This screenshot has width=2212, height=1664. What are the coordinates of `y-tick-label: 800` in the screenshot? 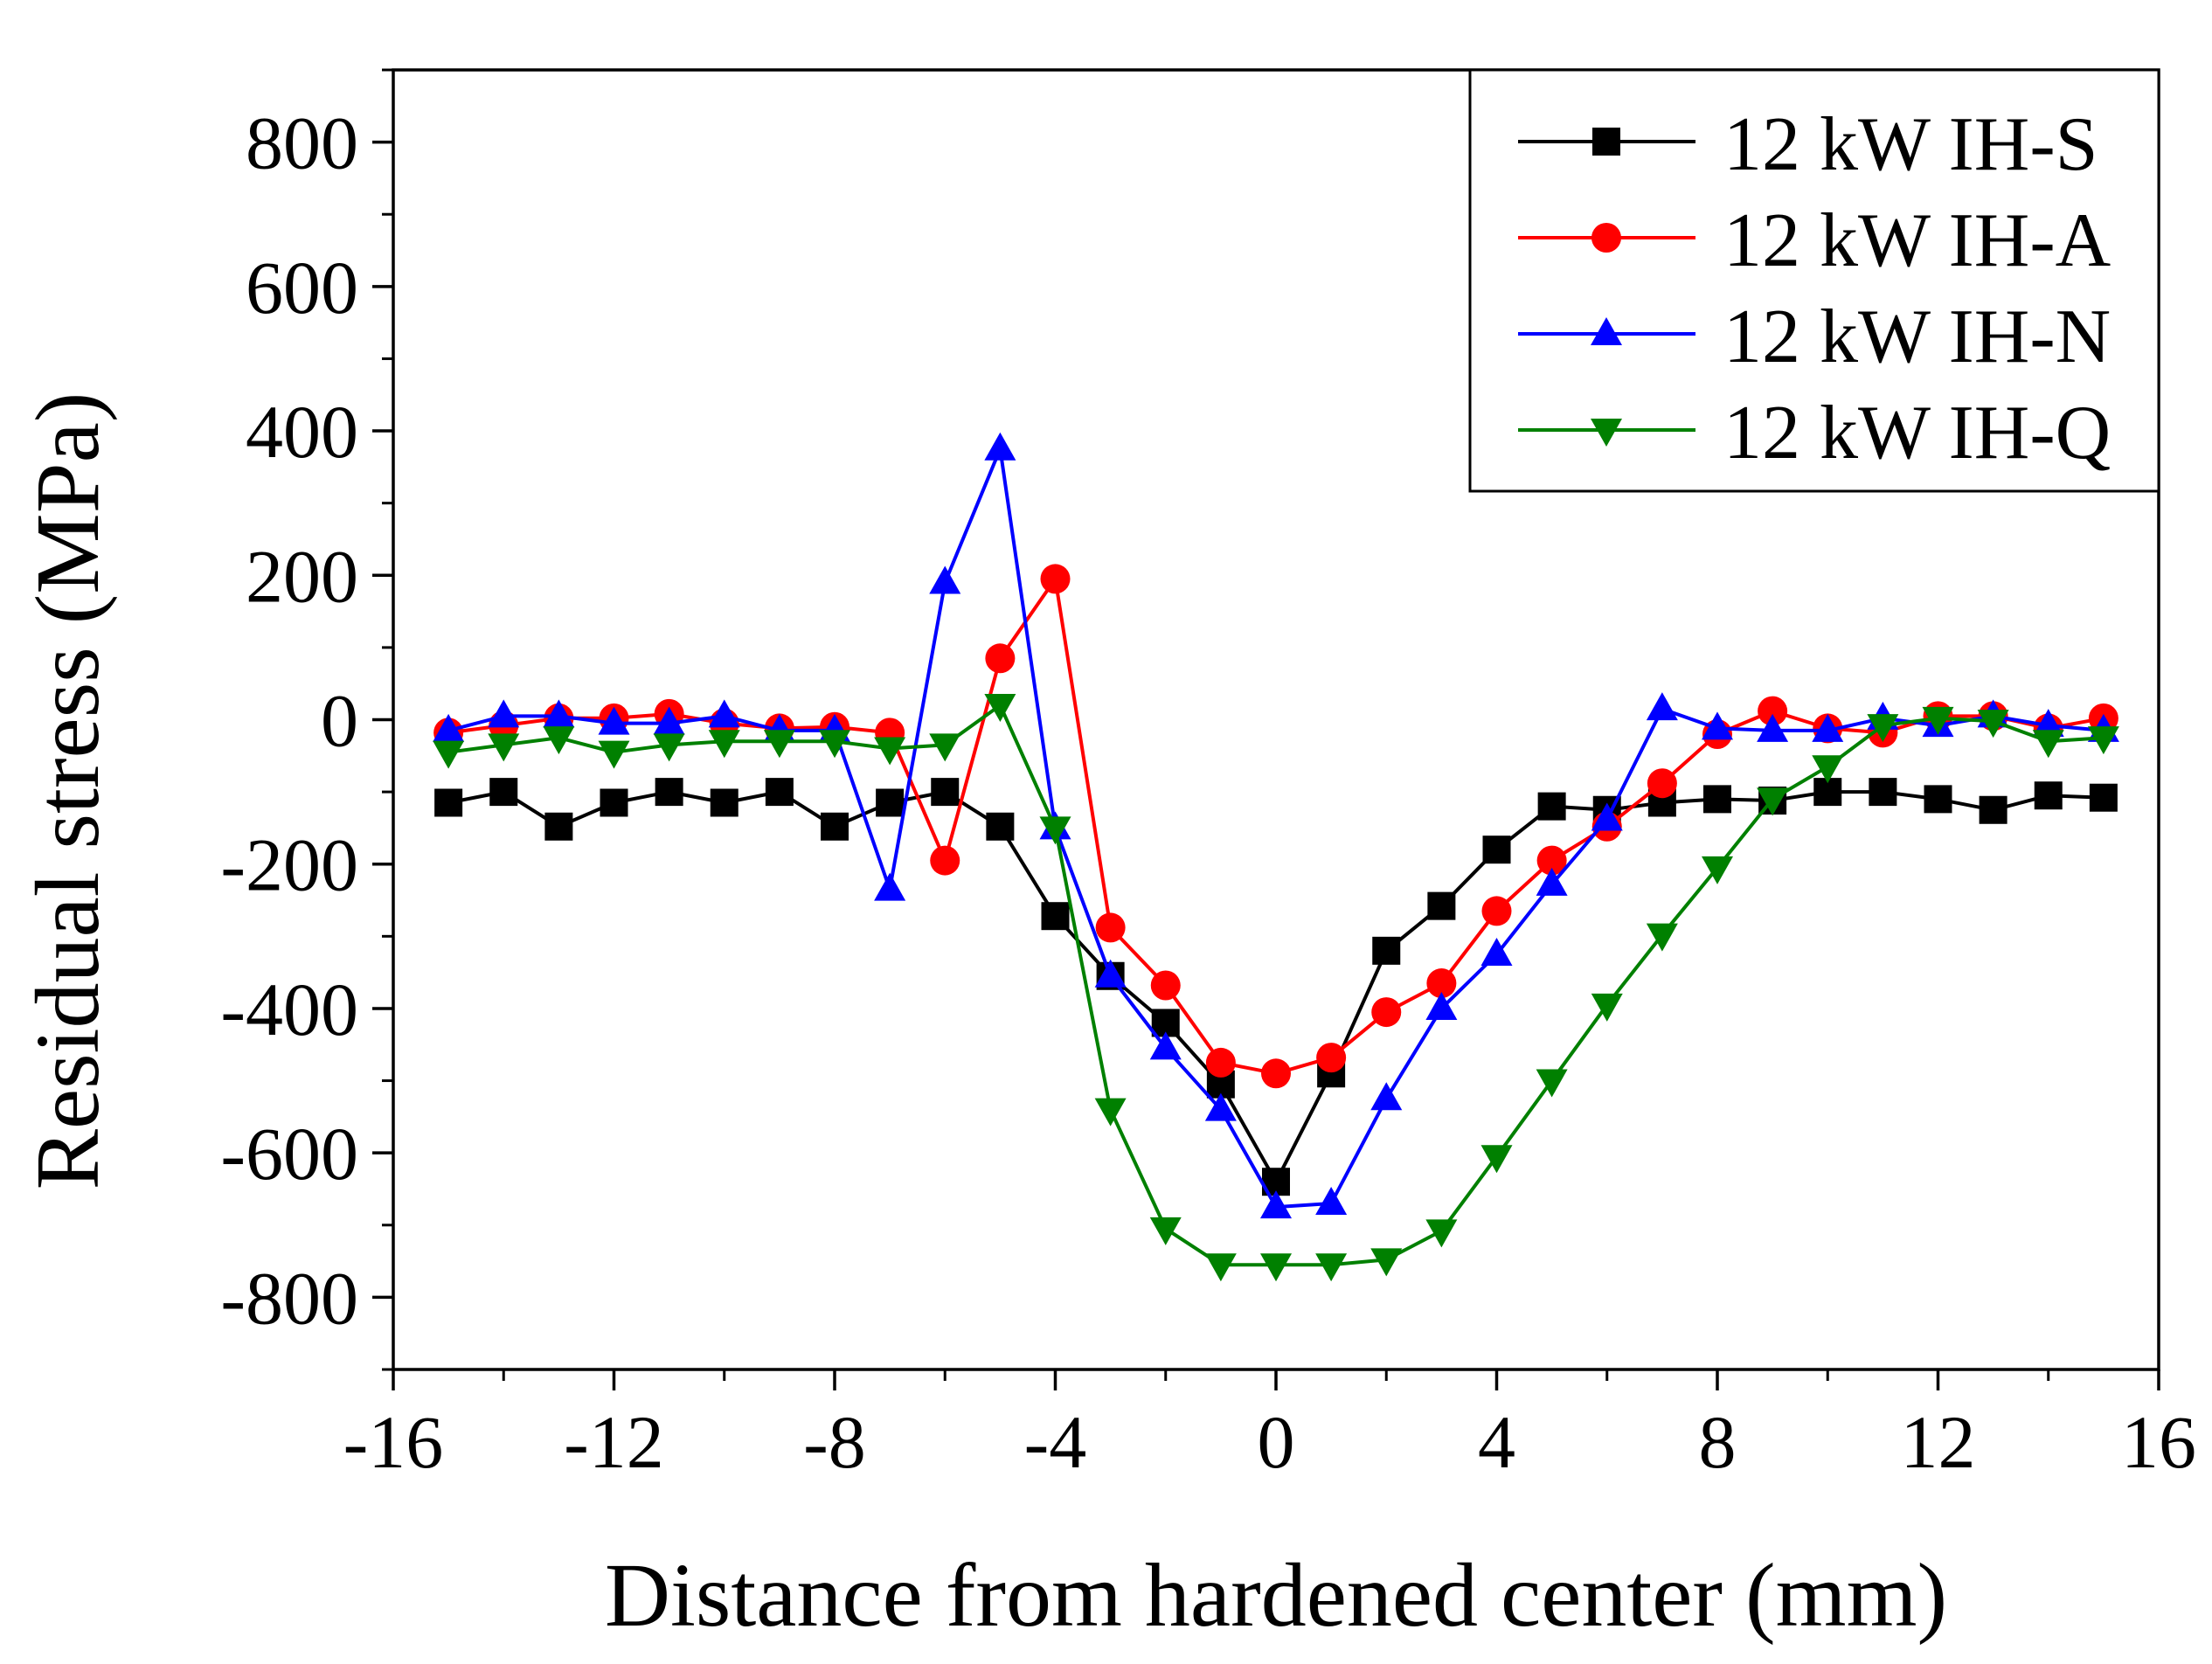 It's located at (302, 143).